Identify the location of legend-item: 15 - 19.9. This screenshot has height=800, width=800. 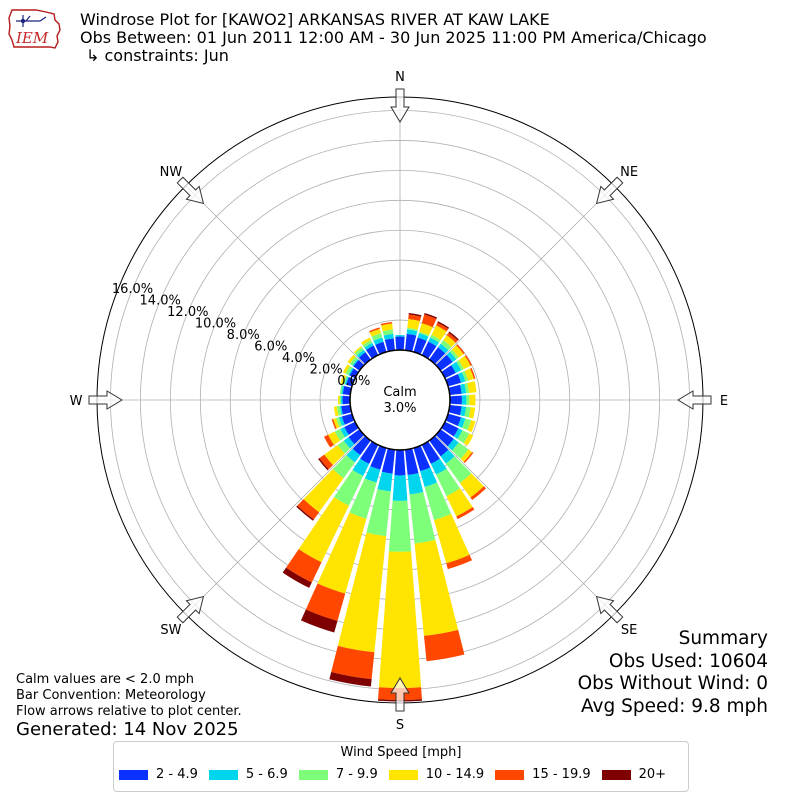
(543, 774).